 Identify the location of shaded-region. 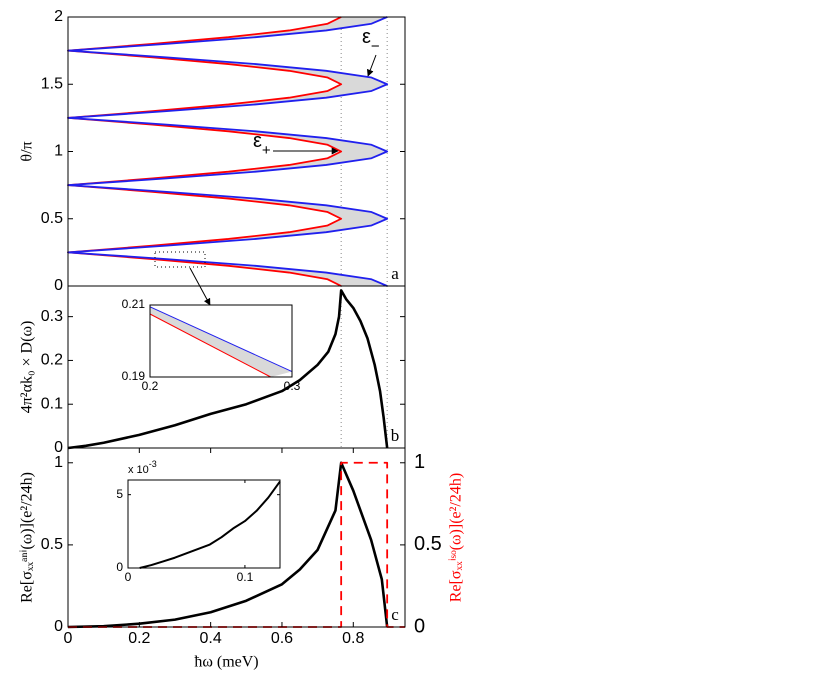
(221, 341).